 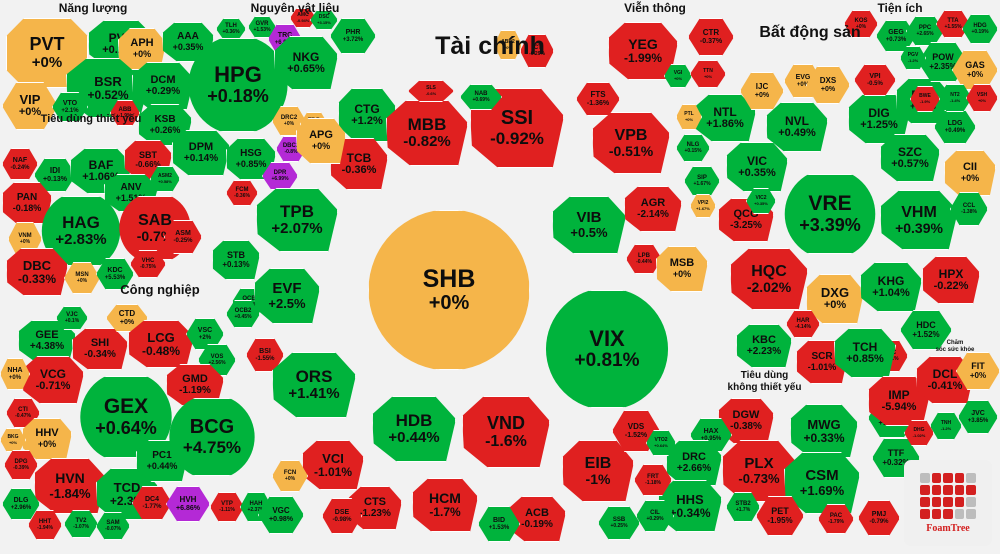 What do you see at coordinates (359, 164) in the screenshot?
I see `stock-tile: TCB -0.36%` at bounding box center [359, 164].